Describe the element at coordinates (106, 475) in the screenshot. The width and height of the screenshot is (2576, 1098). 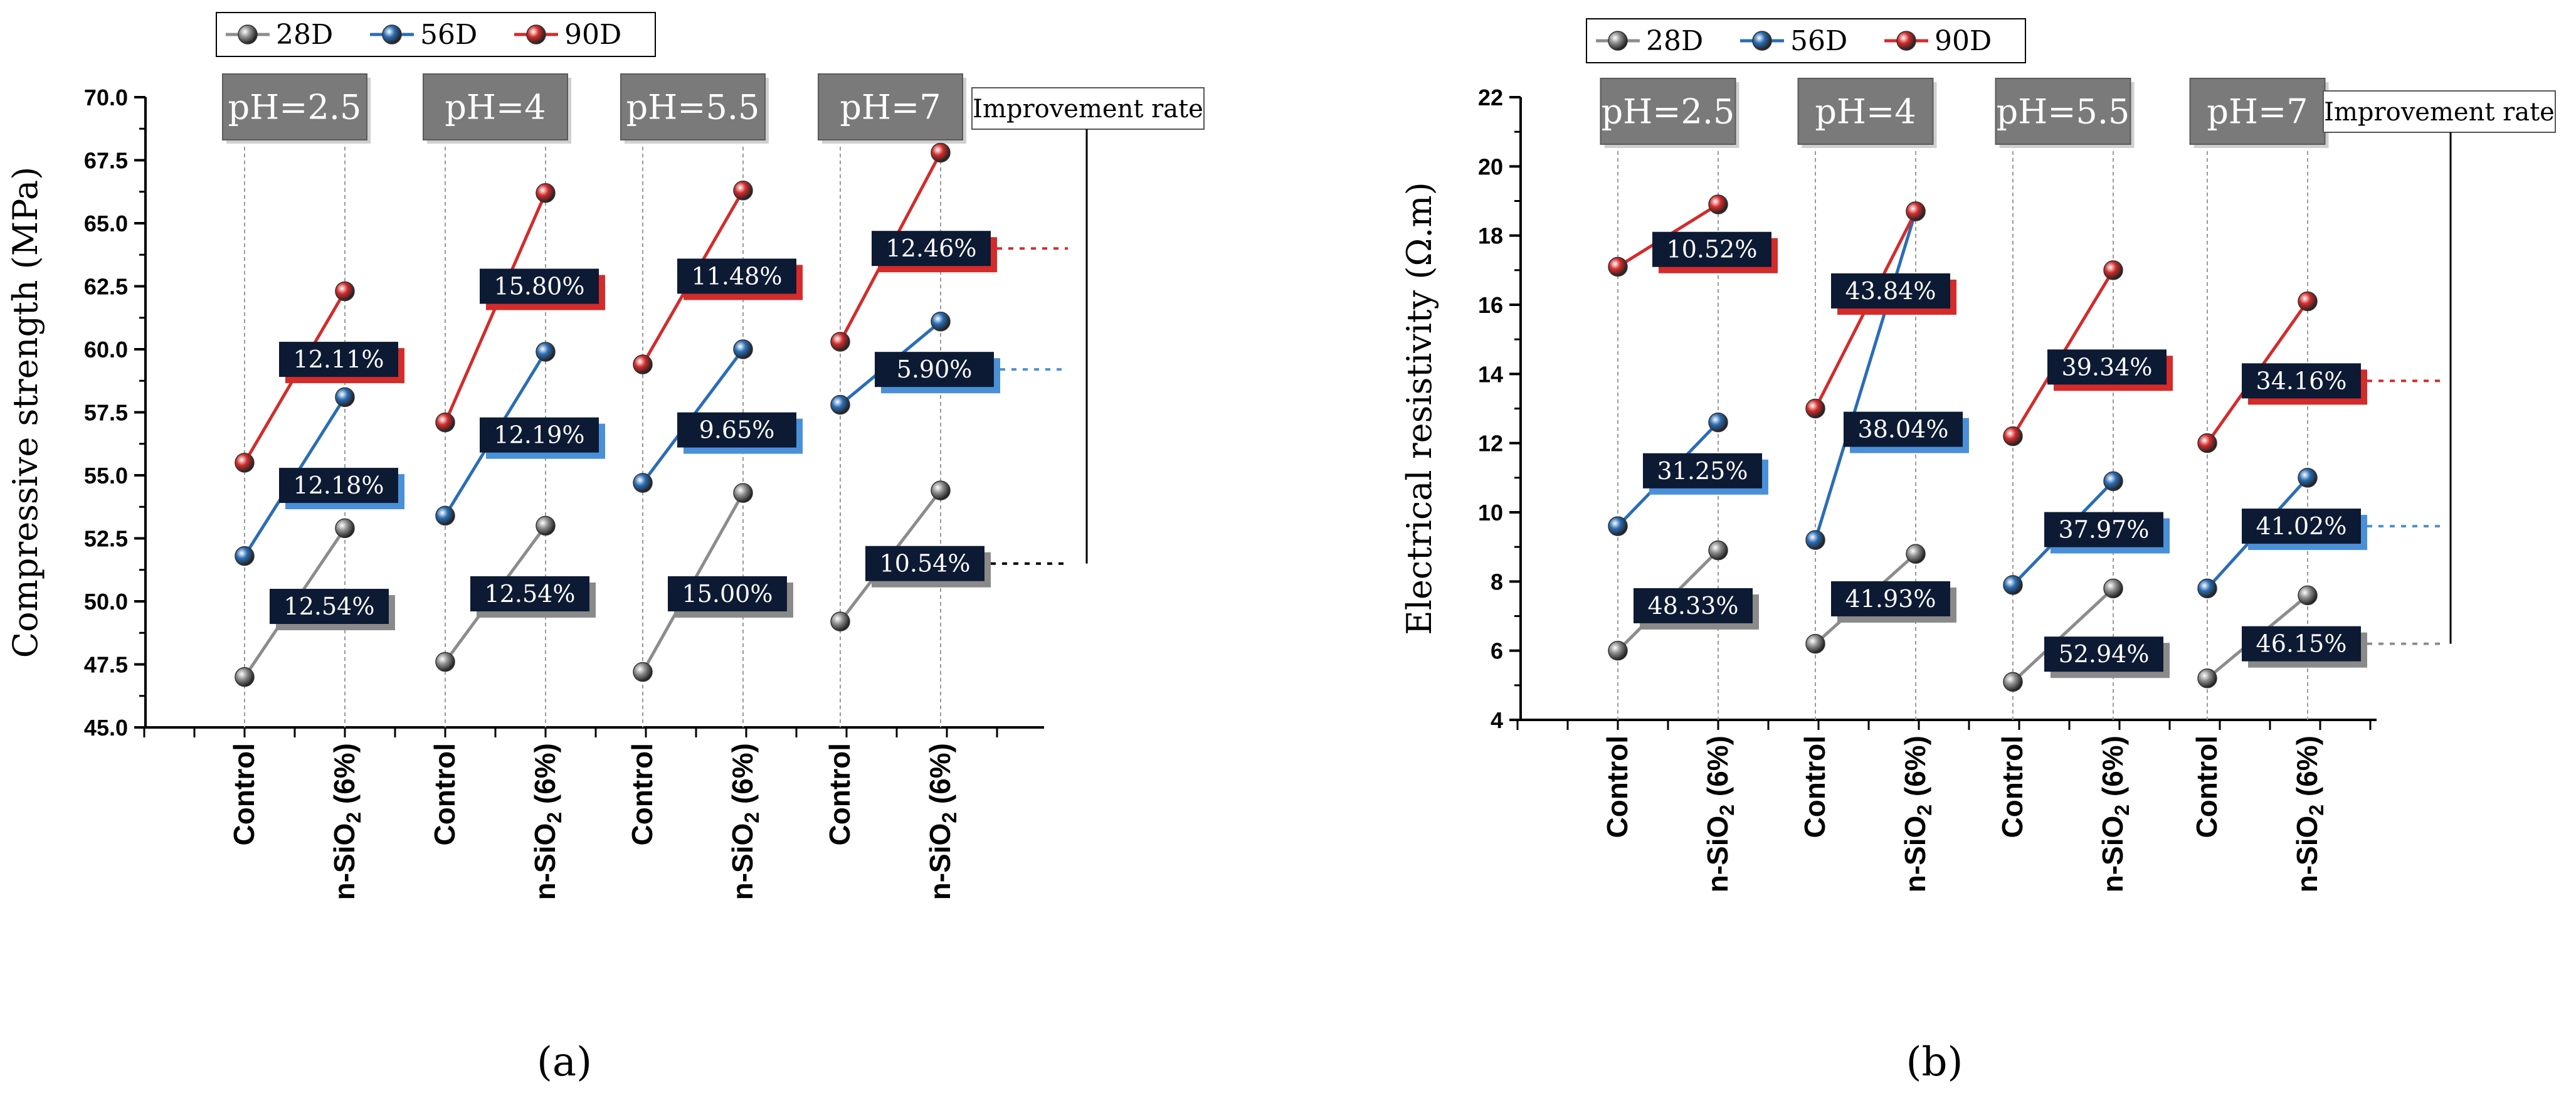
I see `y-tick-label: 55.0` at that location.